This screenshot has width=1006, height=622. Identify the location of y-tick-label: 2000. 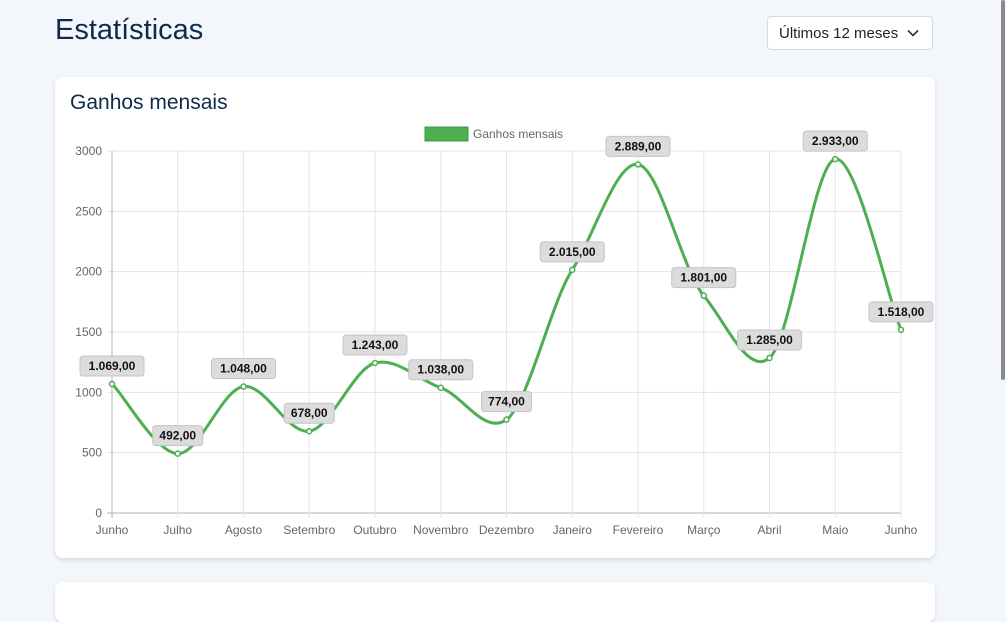
(88, 272).